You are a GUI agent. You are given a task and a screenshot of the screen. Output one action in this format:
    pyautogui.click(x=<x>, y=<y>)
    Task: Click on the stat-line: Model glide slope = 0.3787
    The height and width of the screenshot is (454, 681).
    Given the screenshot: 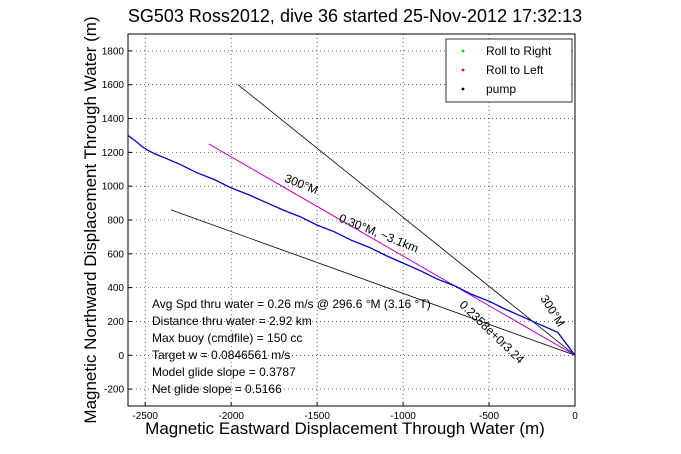 What is the action you would take?
    pyautogui.click(x=224, y=372)
    